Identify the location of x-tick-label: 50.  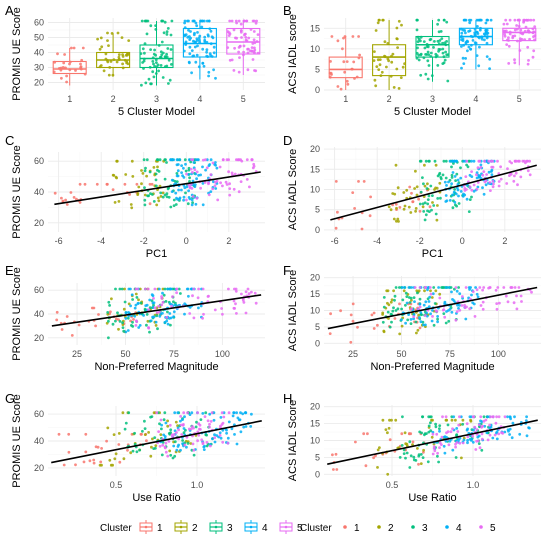
(401, 354).